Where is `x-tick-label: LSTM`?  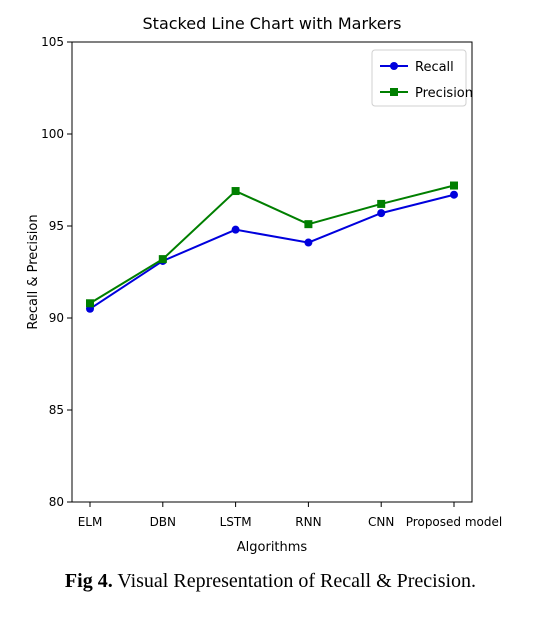 x-tick-label: LSTM is located at coordinates (236, 522).